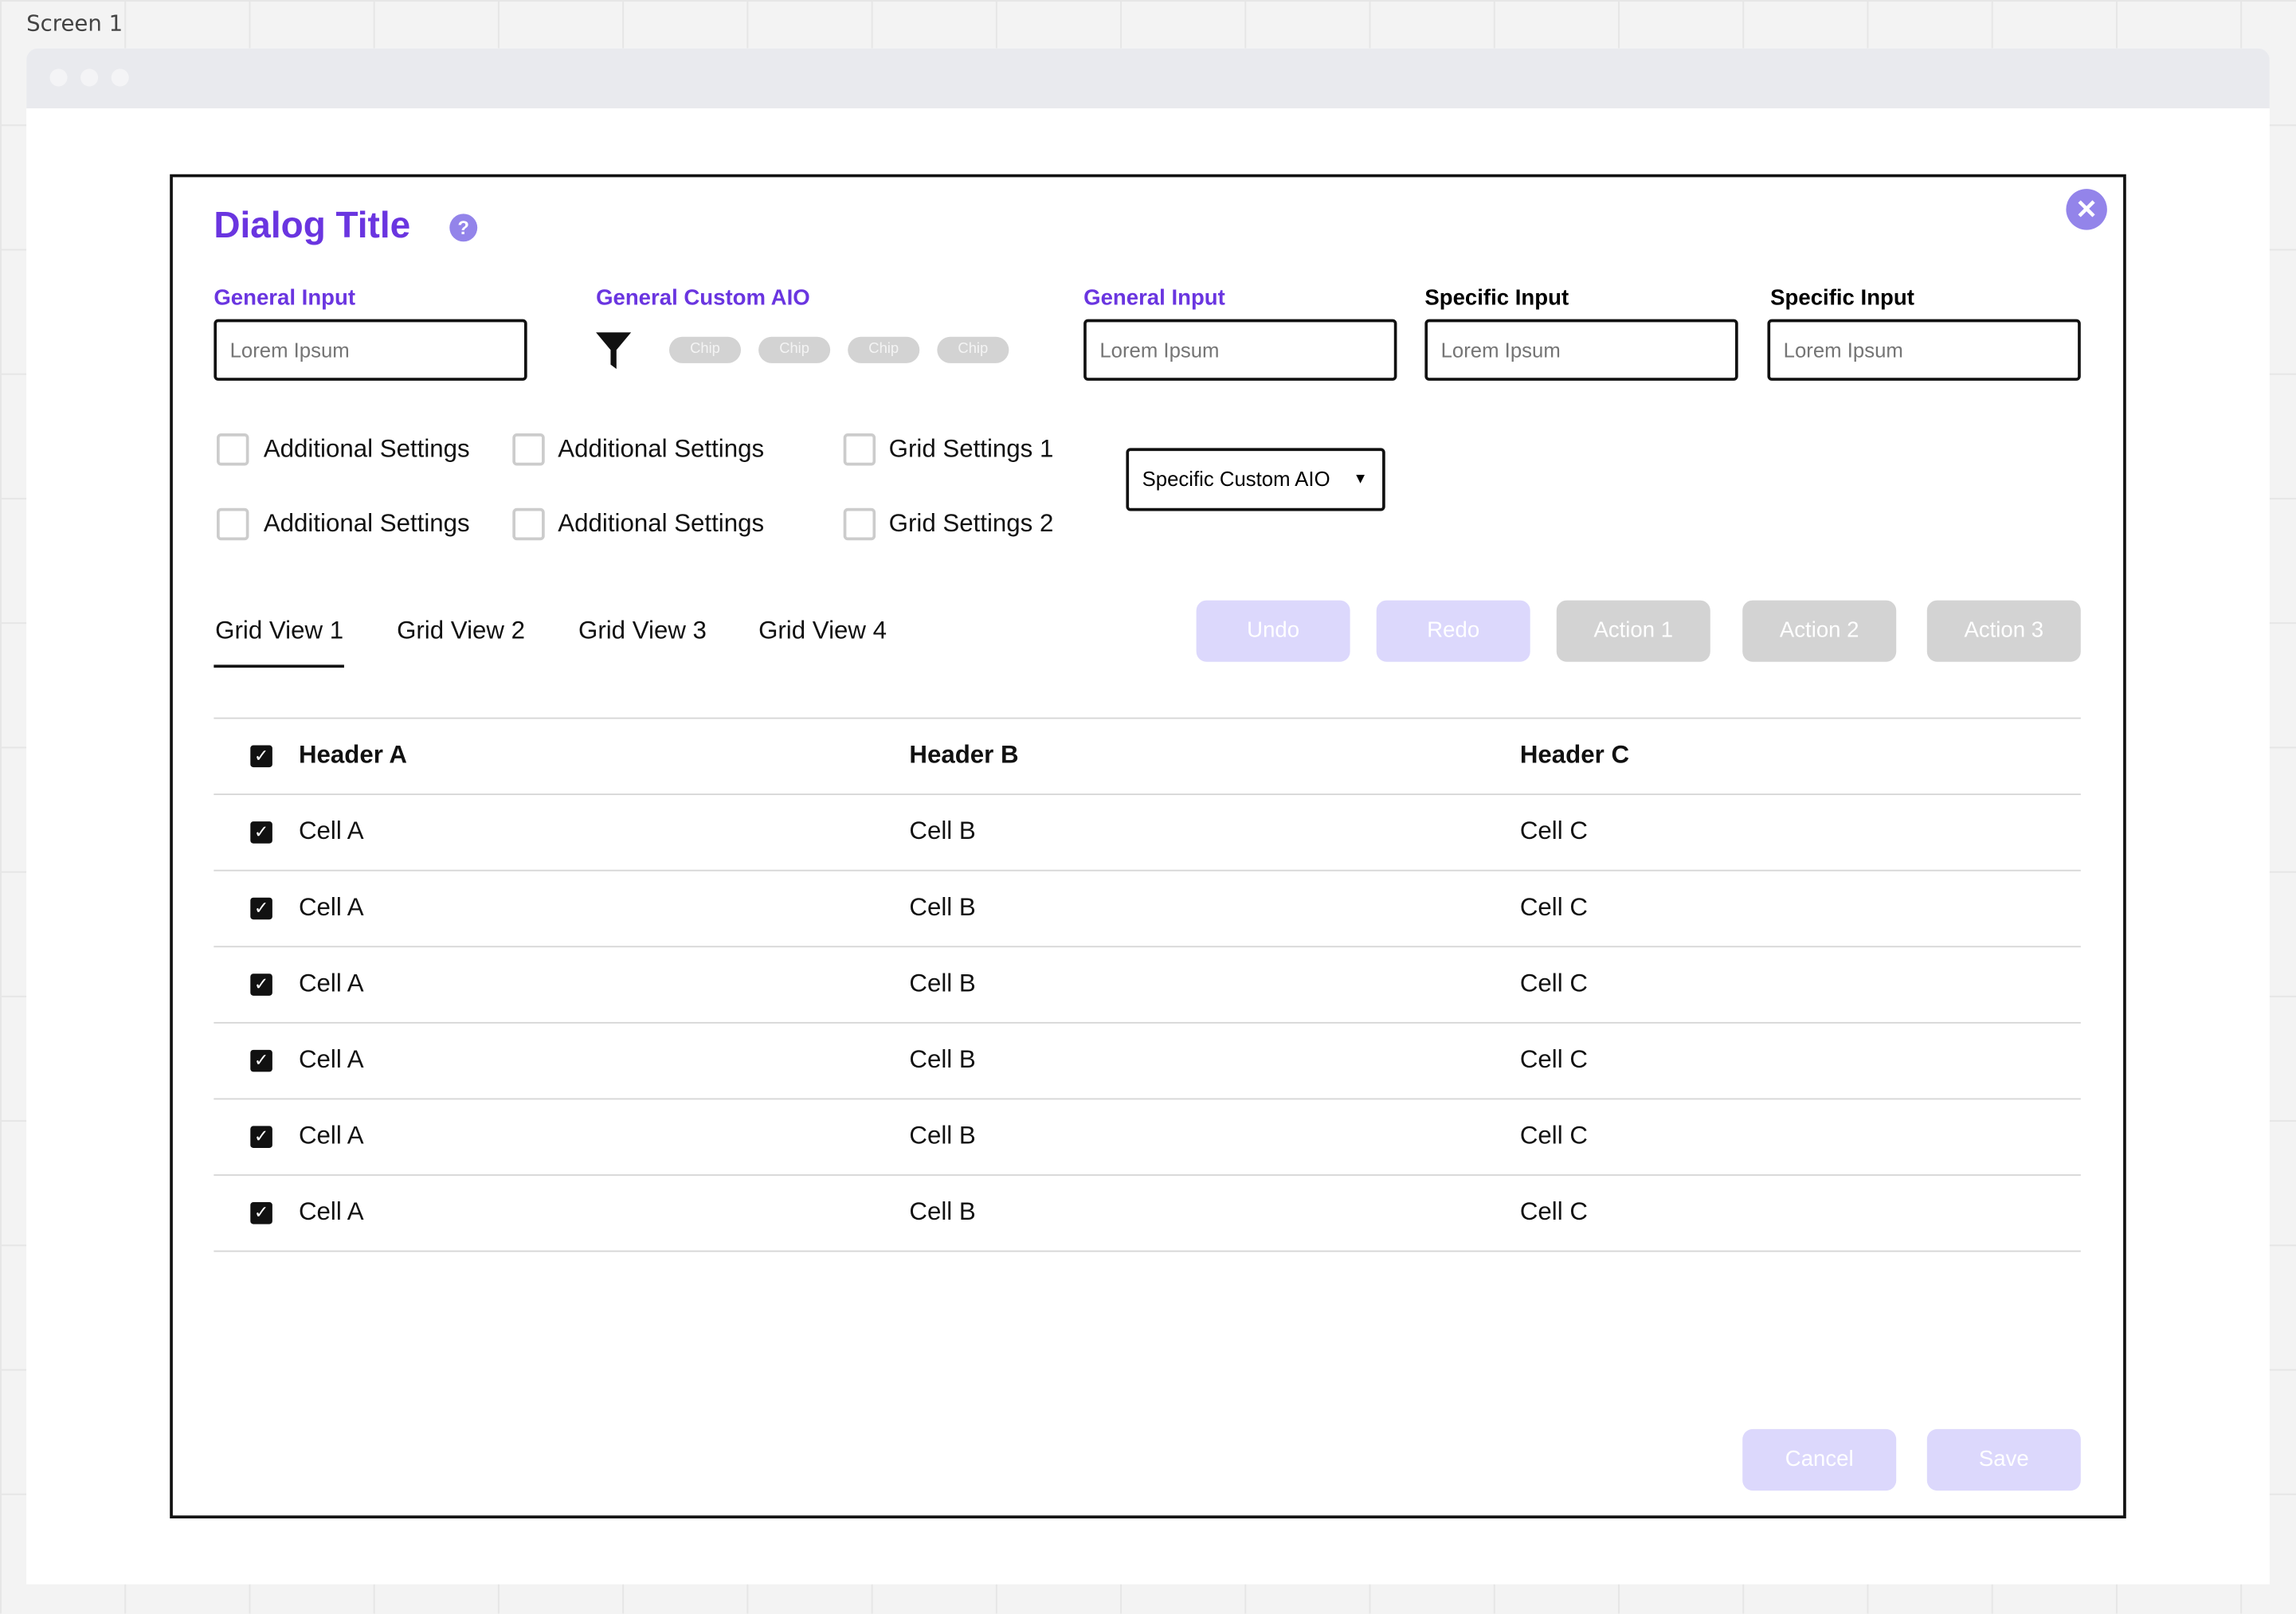  What do you see at coordinates (461, 630) in the screenshot?
I see `tab-grid-view-2: Grid View 2` at bounding box center [461, 630].